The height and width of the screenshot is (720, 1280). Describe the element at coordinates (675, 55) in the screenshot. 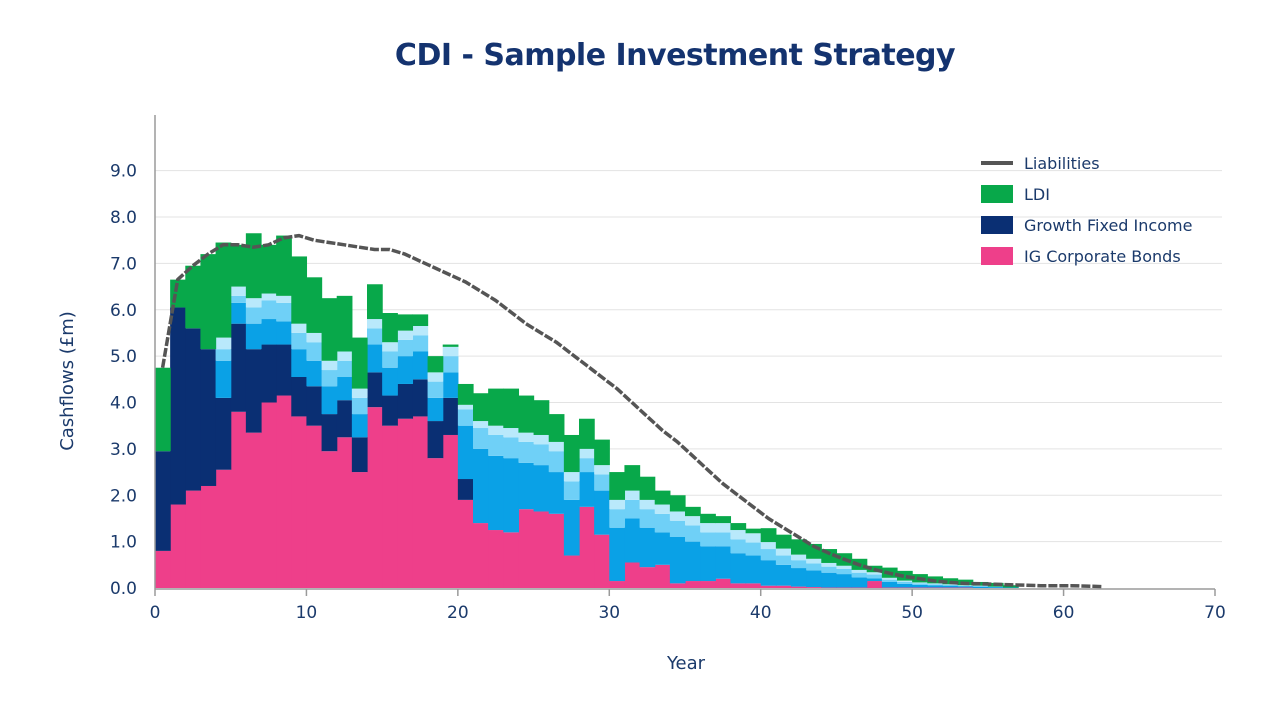

I see `chart-title: CDI - Sample Investment Strategy` at that location.